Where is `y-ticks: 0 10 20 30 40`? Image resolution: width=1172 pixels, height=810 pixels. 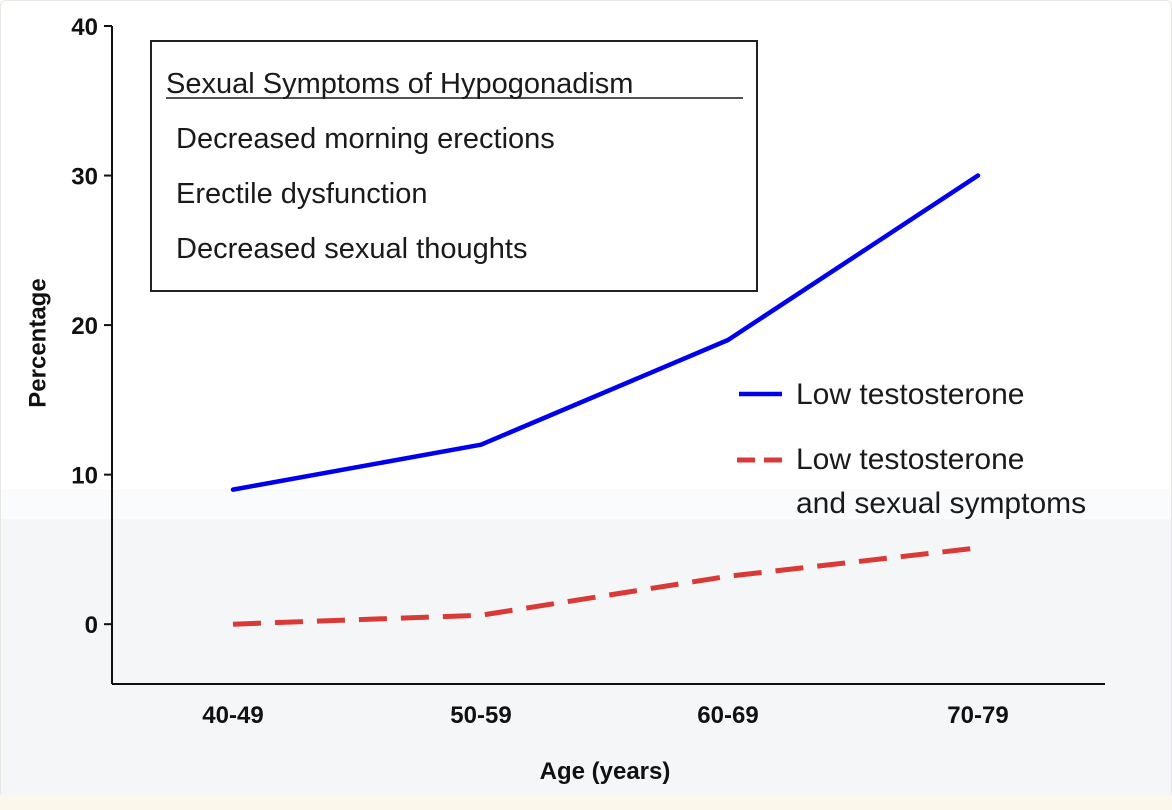
y-ticks: 0 10 20 30 40 is located at coordinates (91, 326).